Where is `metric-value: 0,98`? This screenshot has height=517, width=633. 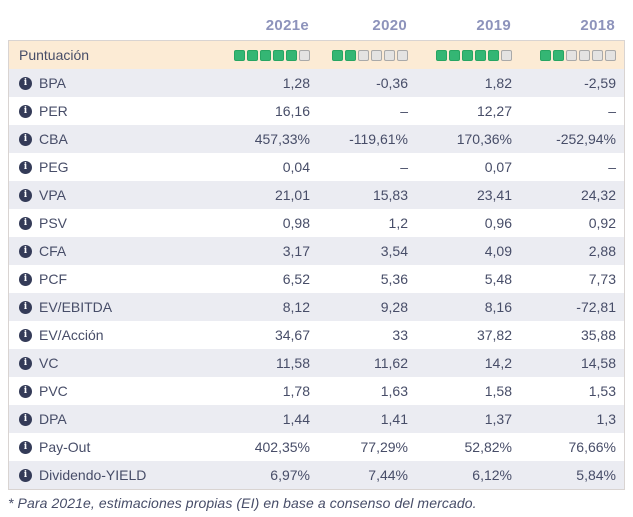
metric-value: 0,98 is located at coordinates (296, 223).